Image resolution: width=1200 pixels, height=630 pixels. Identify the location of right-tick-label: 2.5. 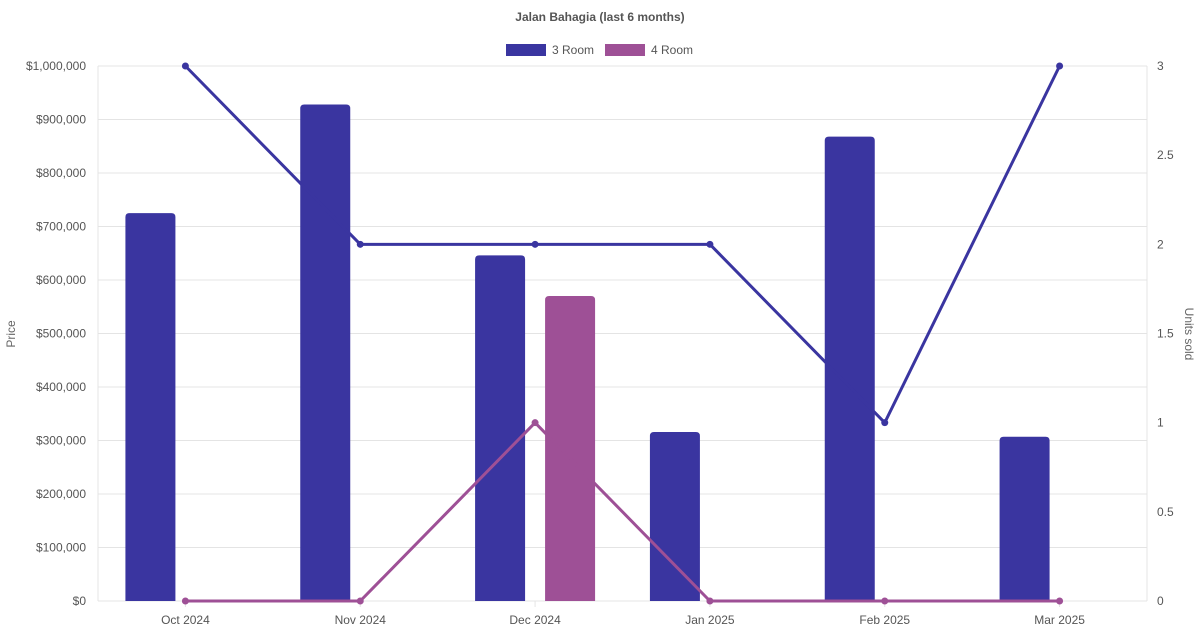
(1165, 155).